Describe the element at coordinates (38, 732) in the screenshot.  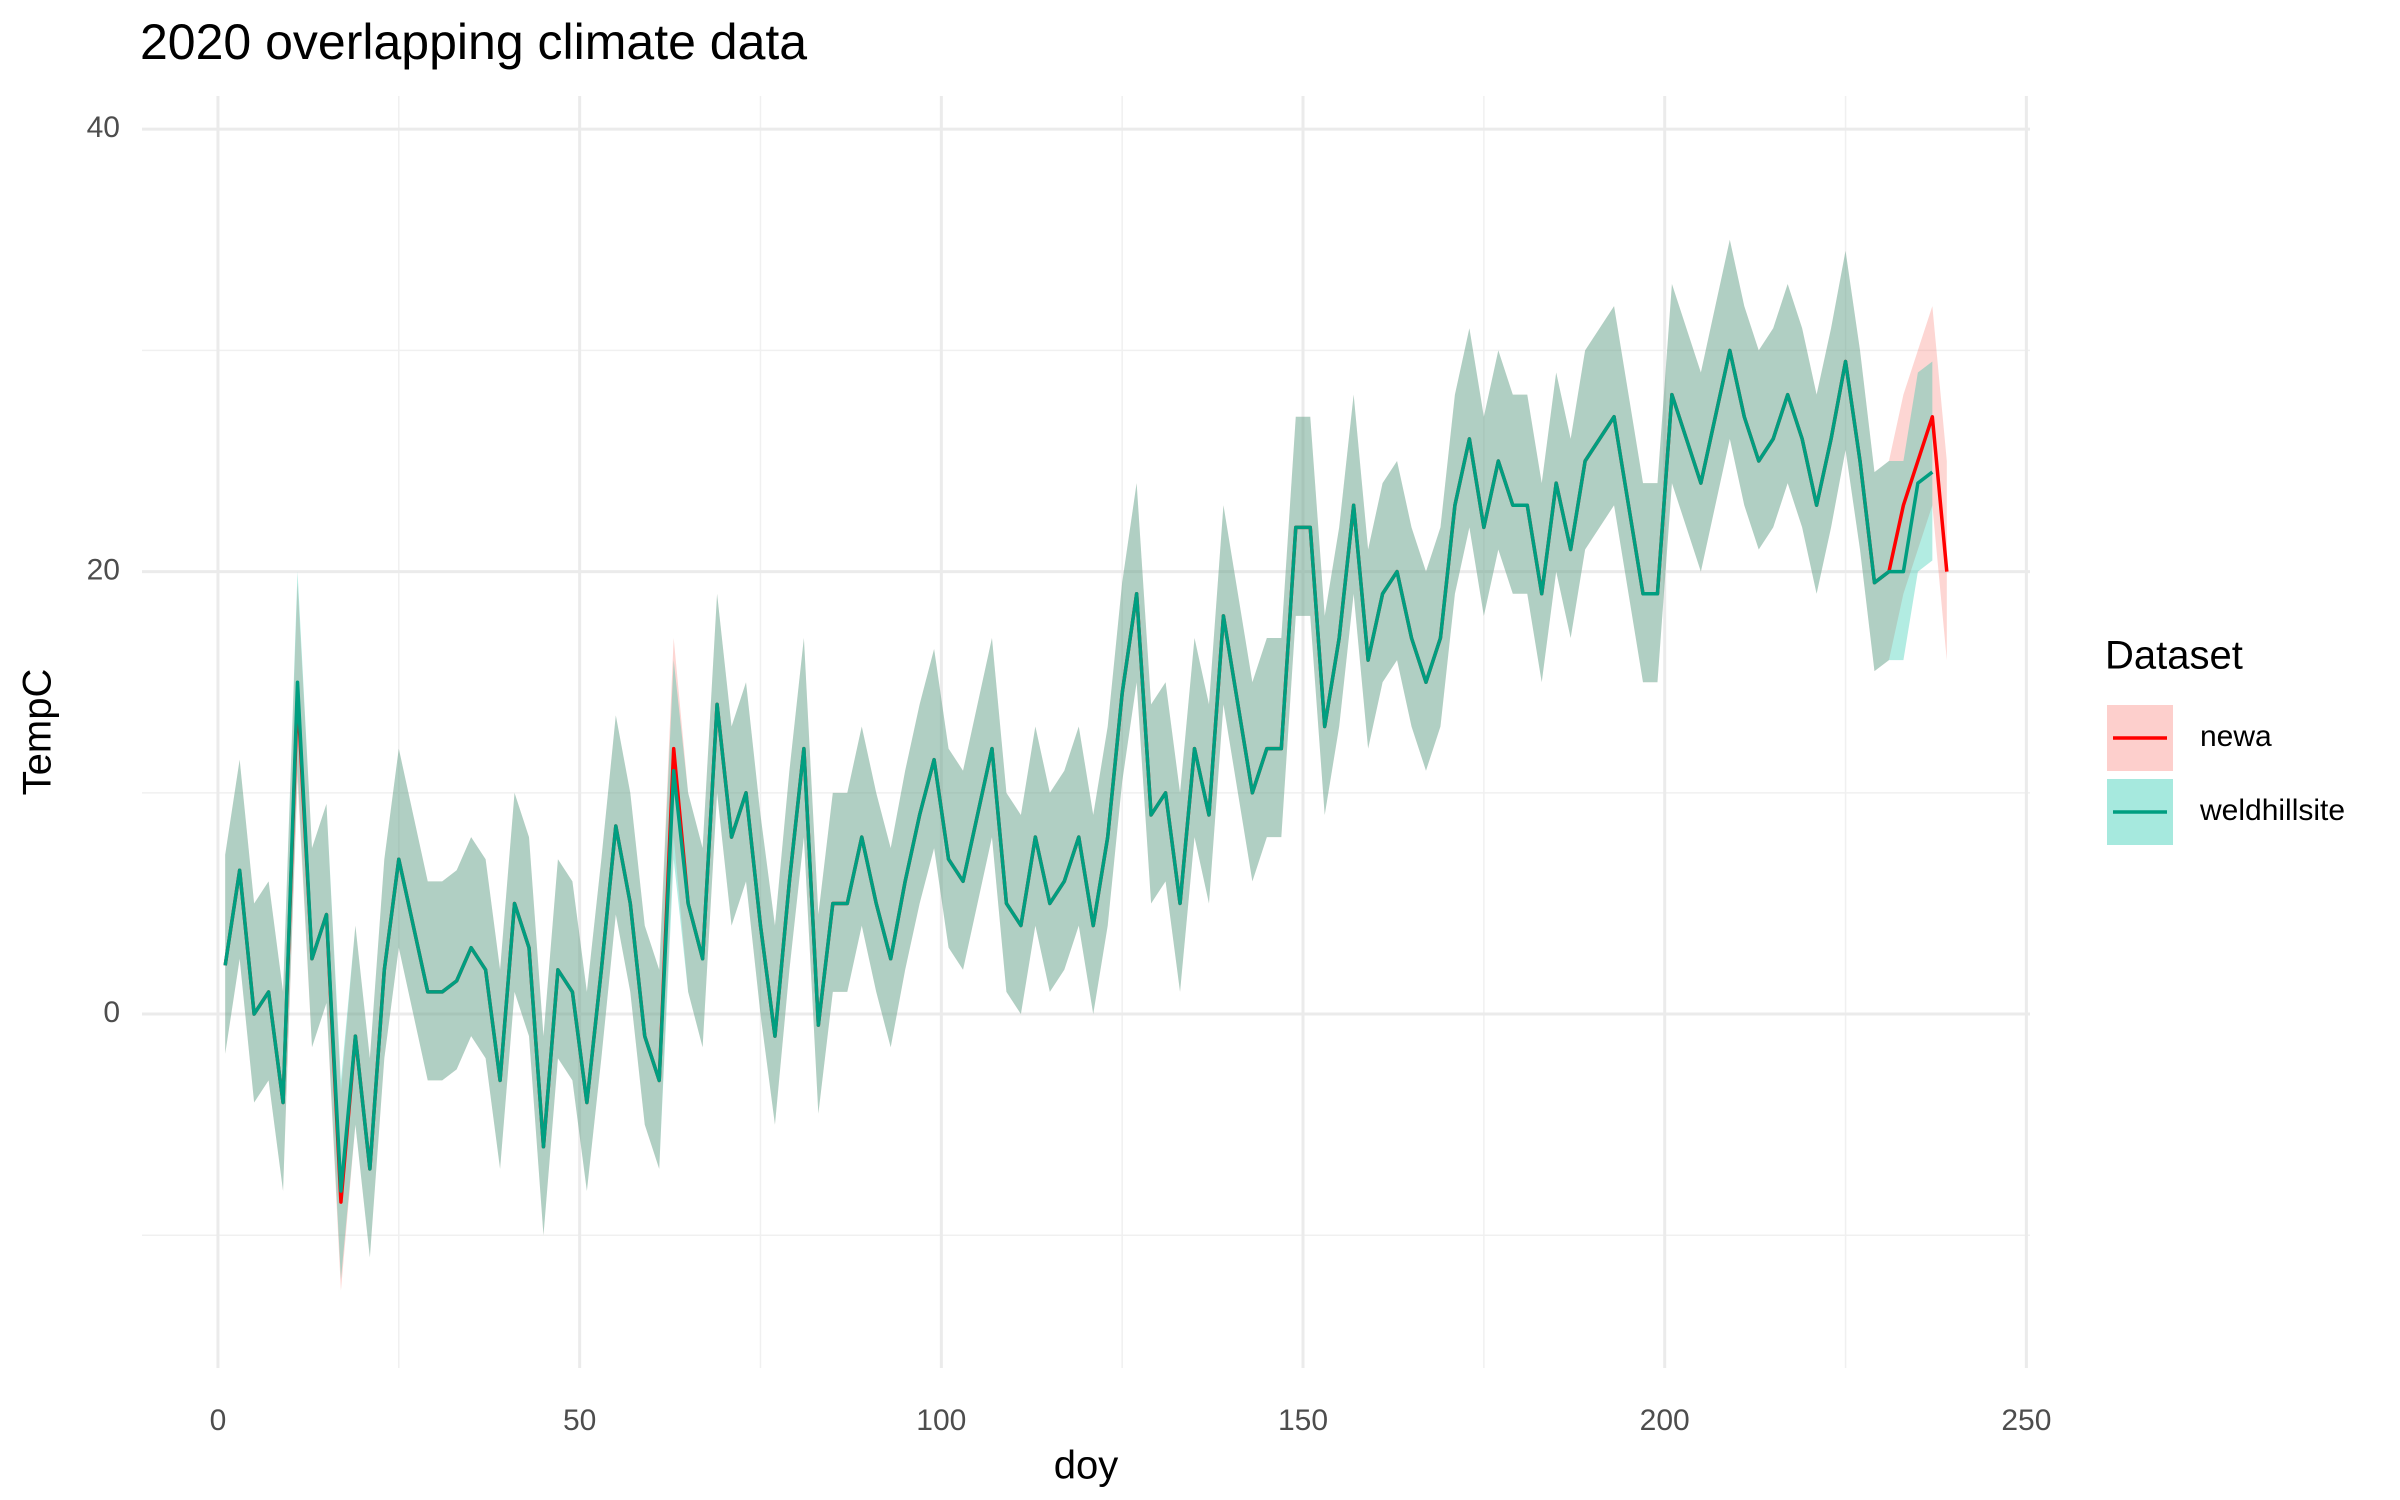
I see `y-axis-title: TempC` at that location.